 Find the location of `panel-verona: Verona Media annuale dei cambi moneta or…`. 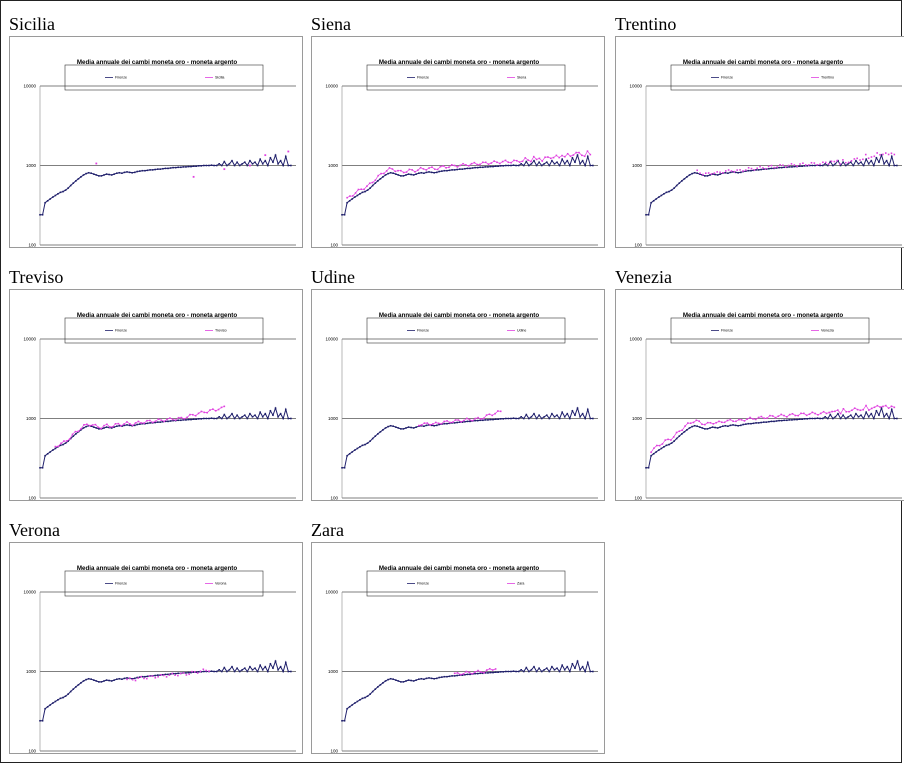

panel-verona: Verona Media annuale dei cambi moneta or… is located at coordinates (156, 637).